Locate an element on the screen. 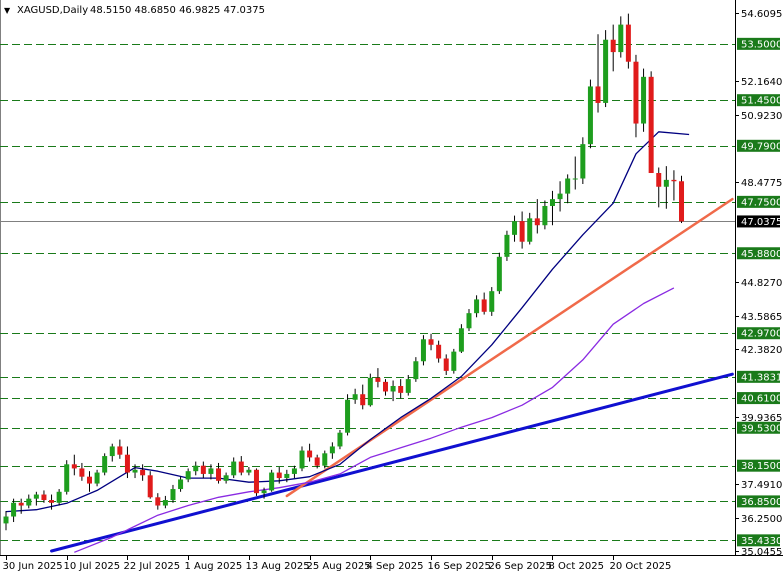 The height and width of the screenshot is (581, 783). time-tick-label: 13 Aug 2025 is located at coordinates (278, 566).